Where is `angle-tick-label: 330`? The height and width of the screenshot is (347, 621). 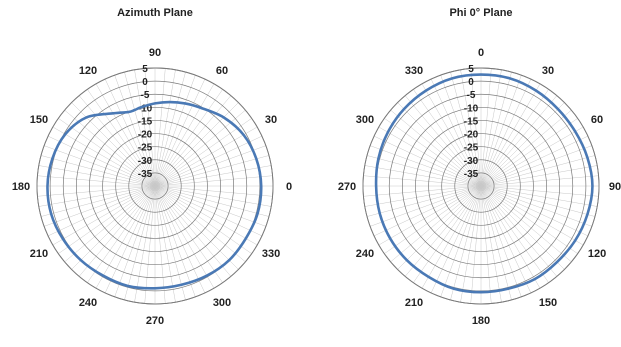
angle-tick-label: 330 is located at coordinates (414, 71).